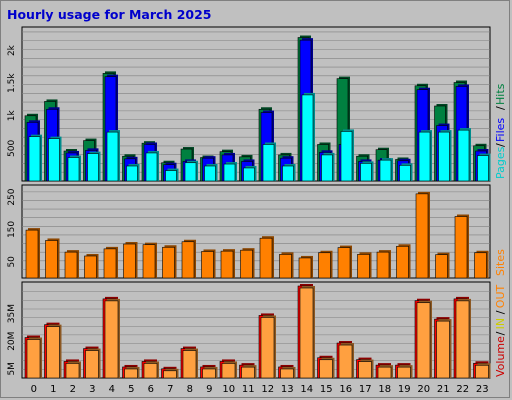  Describe the element at coordinates (12, 83) in the screenshot. I see `y-tick-label-top: 1.5k` at that location.